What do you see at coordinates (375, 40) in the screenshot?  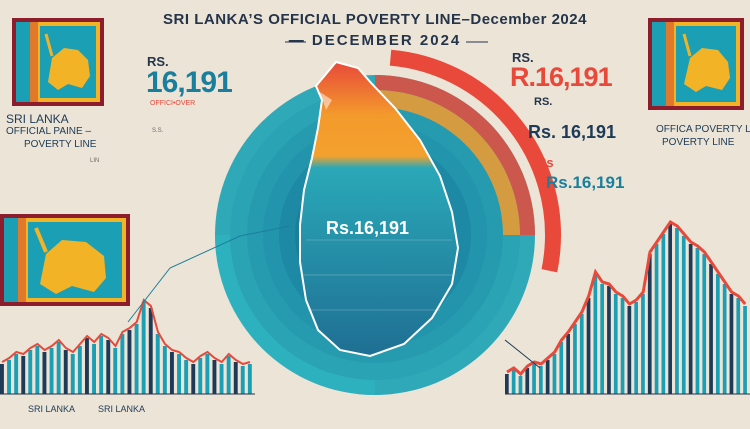 I see `page-subtitle: — DECEMBER 2024` at bounding box center [375, 40].